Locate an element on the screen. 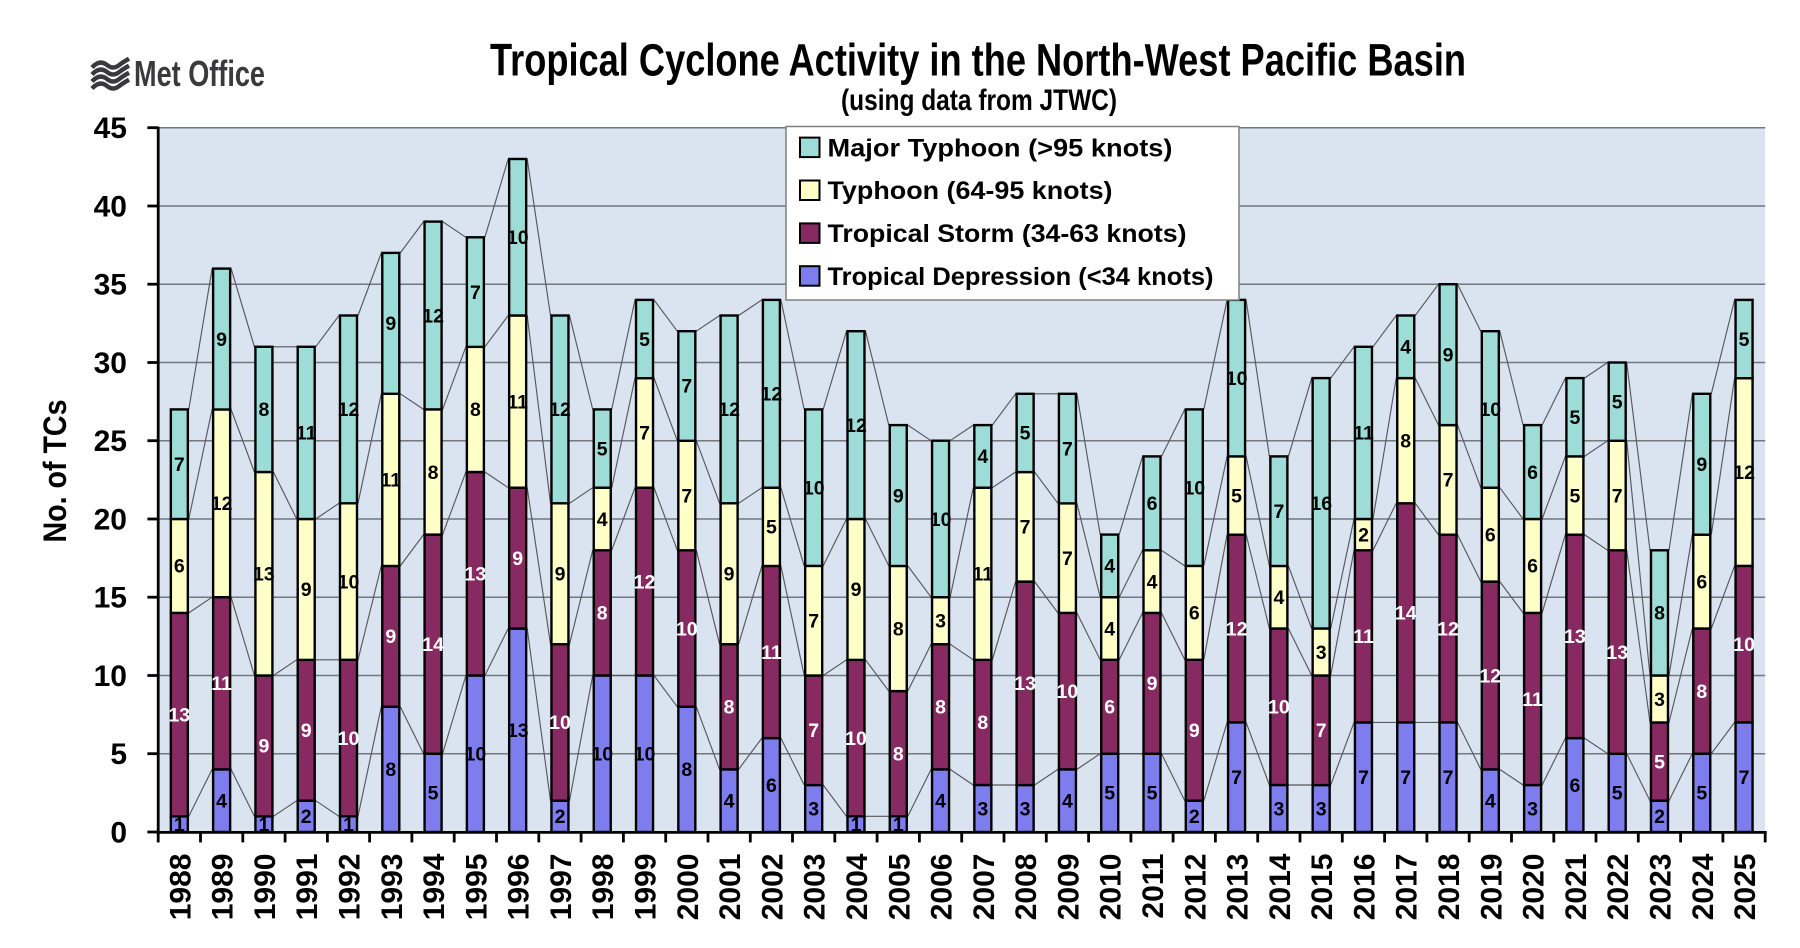  svg-text: 2011 is located at coordinates (1153, 886).